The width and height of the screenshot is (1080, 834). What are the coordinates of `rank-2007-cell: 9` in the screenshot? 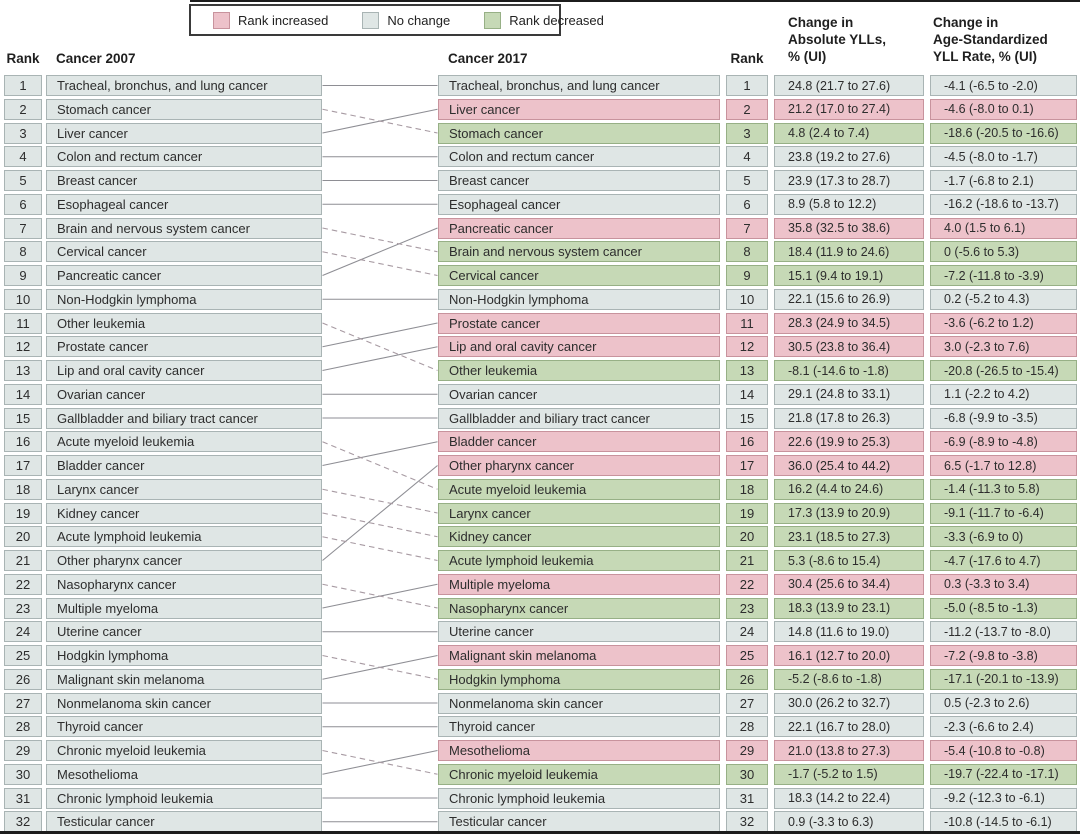 It's located at (23, 275).